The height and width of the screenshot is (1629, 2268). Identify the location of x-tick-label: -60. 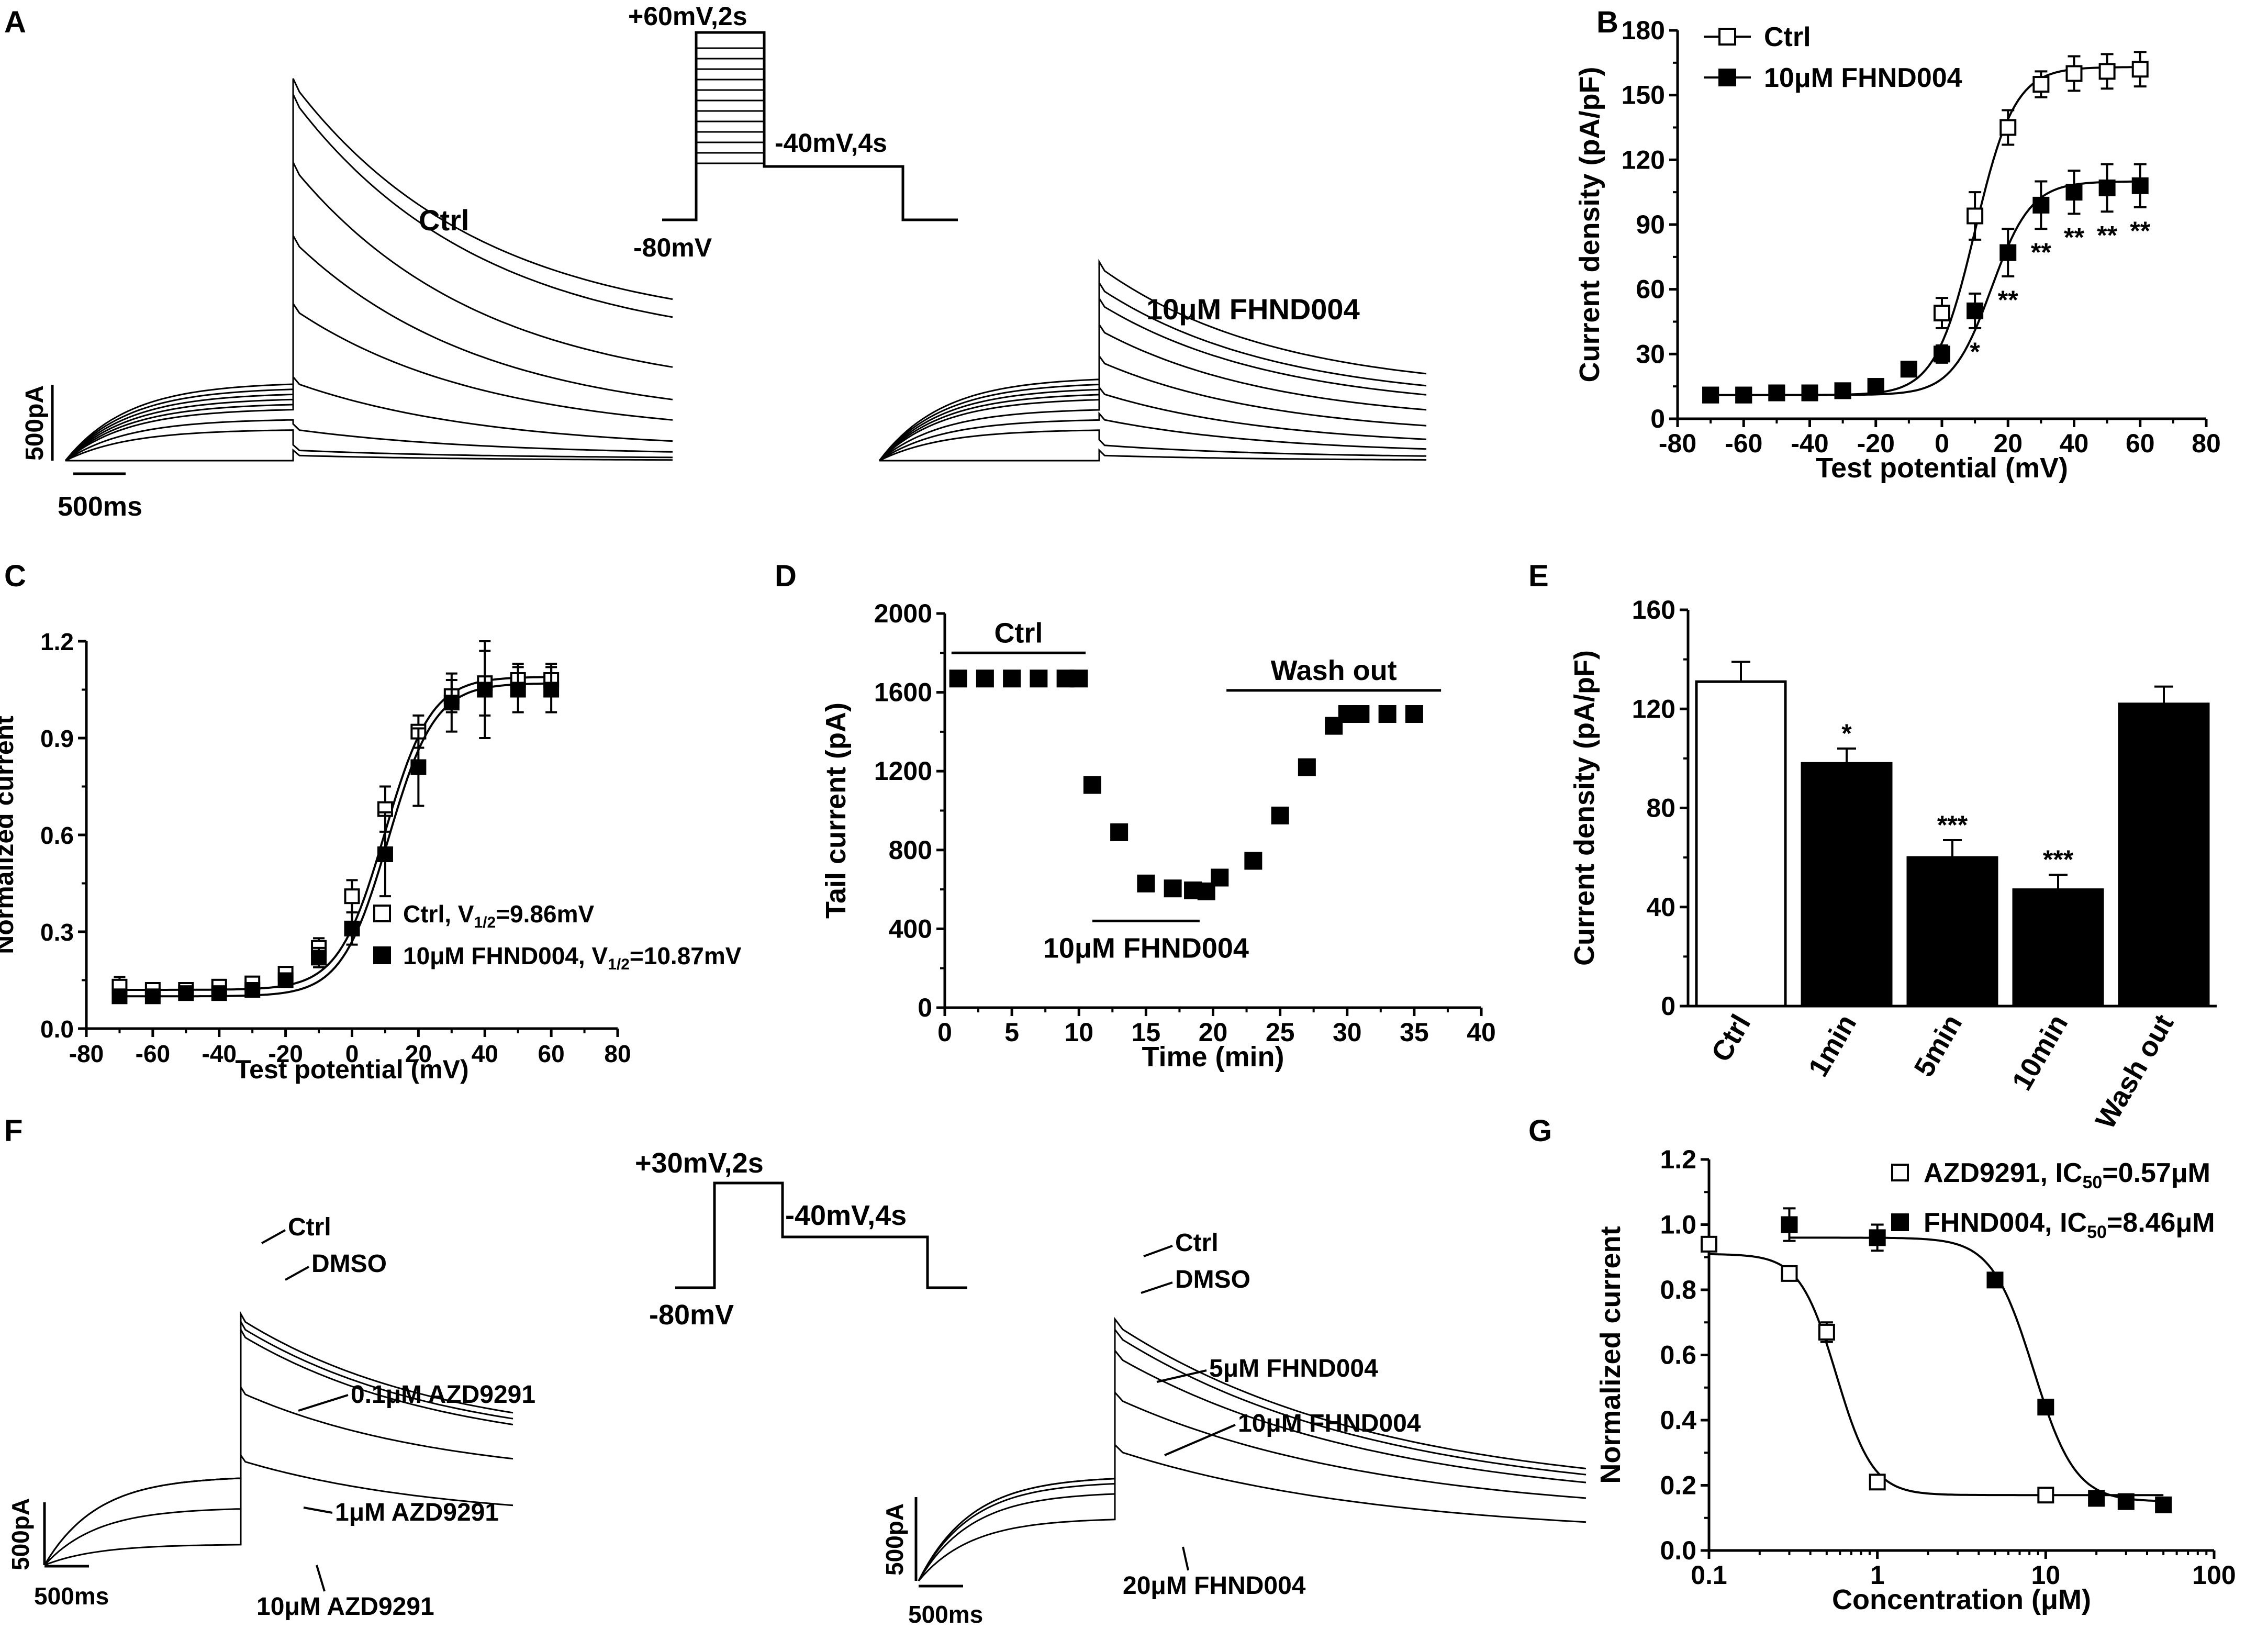
(1744, 444).